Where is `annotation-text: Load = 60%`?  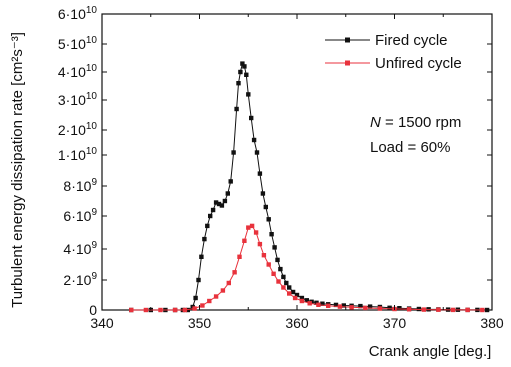 annotation-text: Load = 60% is located at coordinates (410, 147).